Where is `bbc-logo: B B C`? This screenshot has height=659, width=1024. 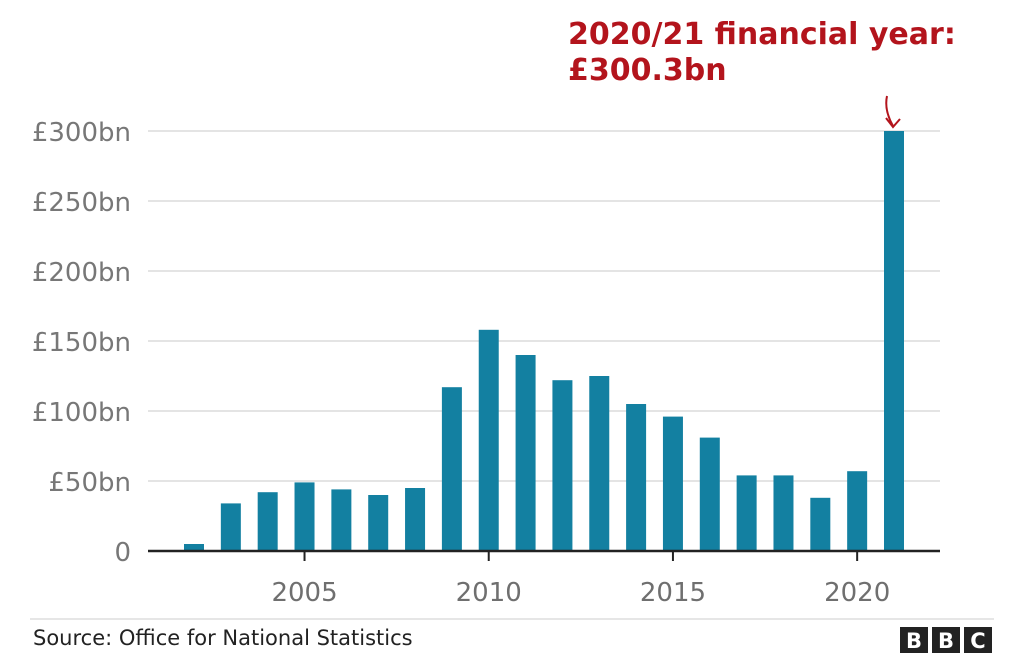 bbc-logo: B B C is located at coordinates (946, 640).